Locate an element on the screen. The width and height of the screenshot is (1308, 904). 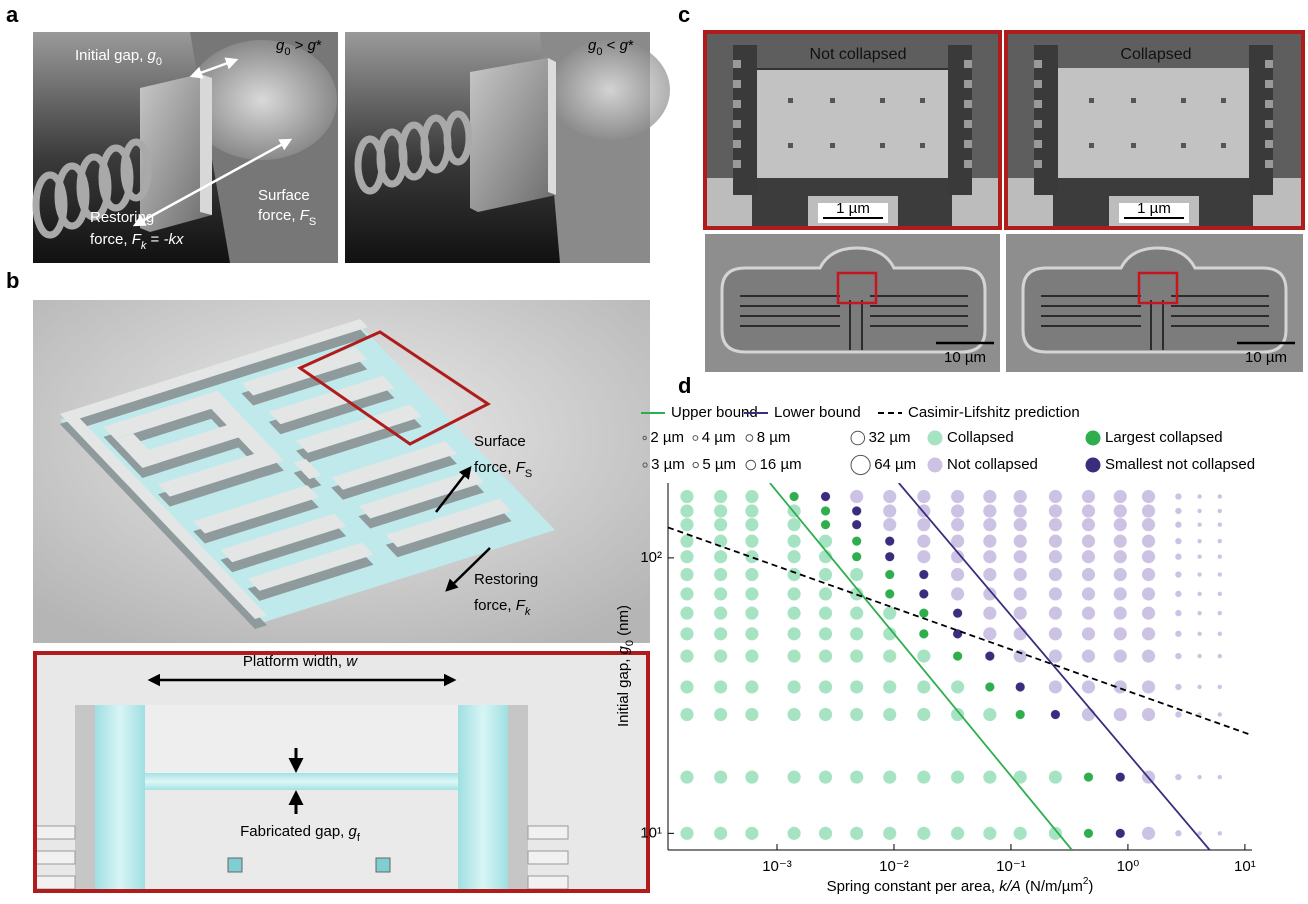
label-part: -kx is located at coordinates (173, 239).